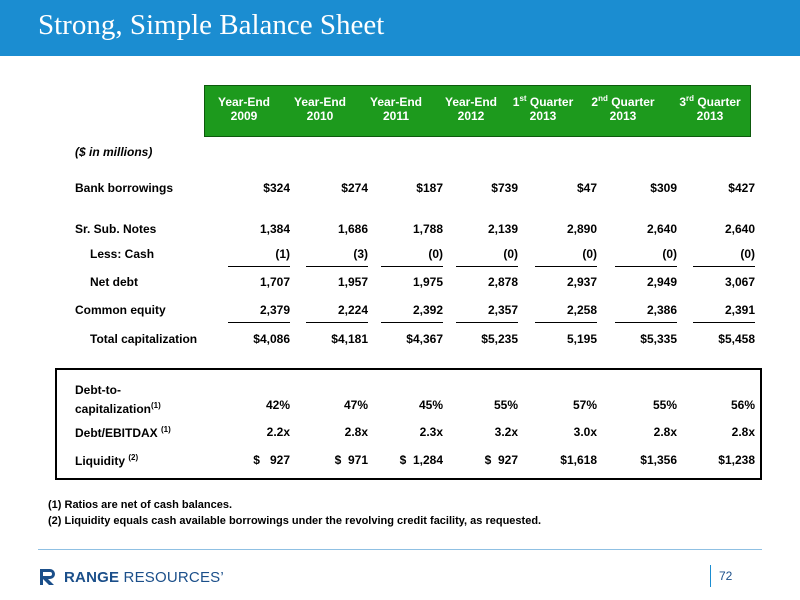 The width and height of the screenshot is (800, 600). I want to click on row-label-5: Common equity, so click(120, 310).